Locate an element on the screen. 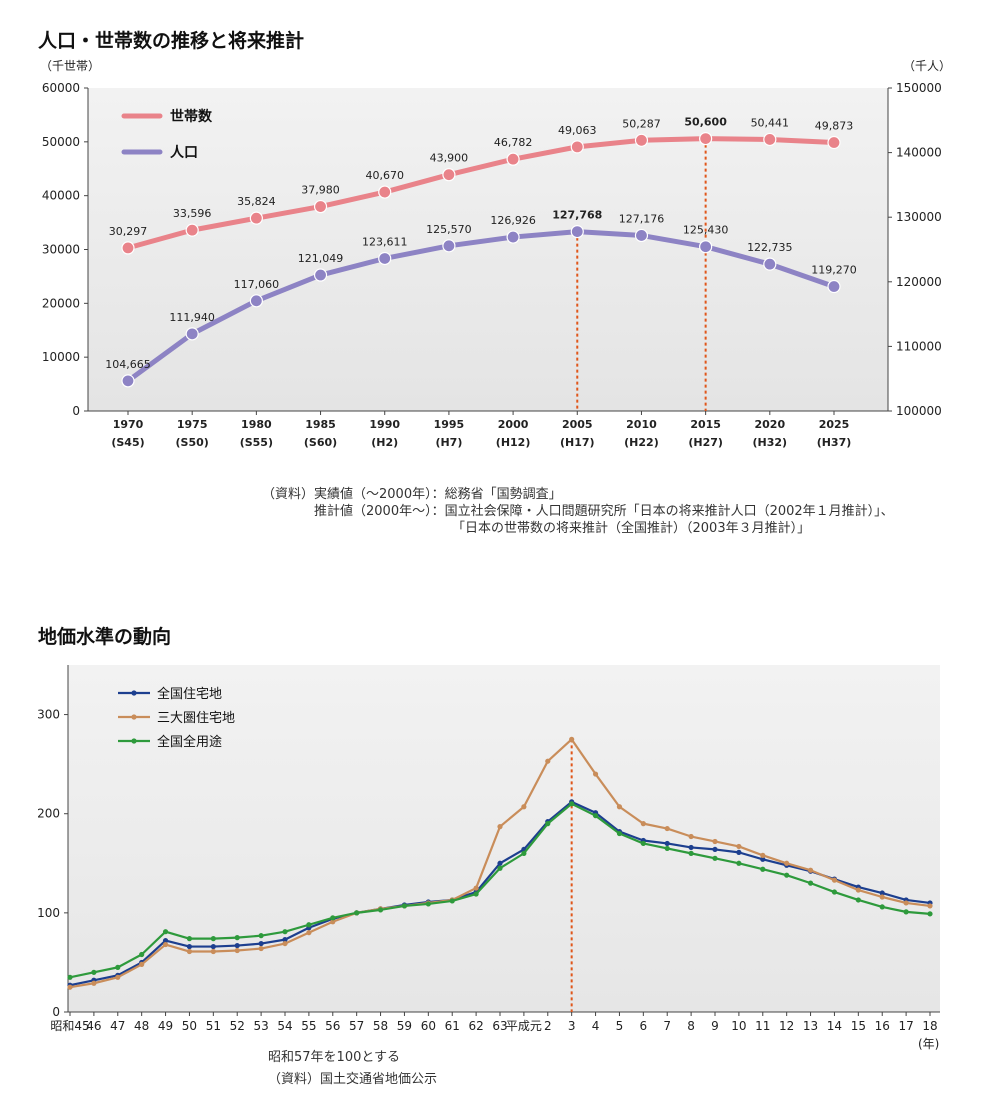 The width and height of the screenshot is (1000, 1103). x-tick-label: 54 is located at coordinates (284, 1026).